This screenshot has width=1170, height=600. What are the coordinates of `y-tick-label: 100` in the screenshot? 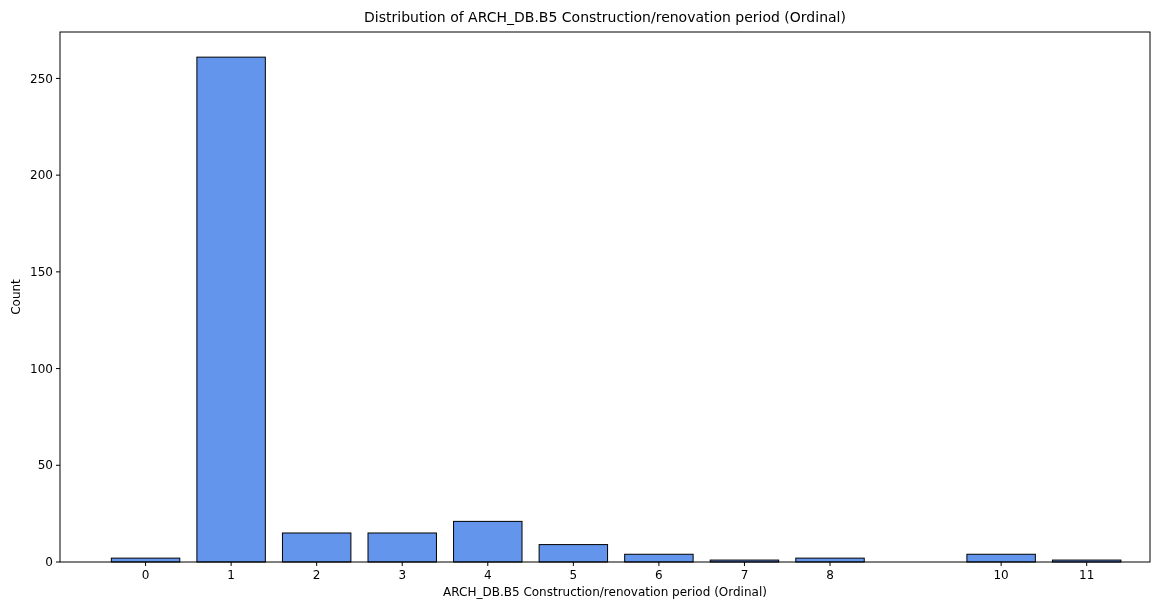 It's located at (41, 368).